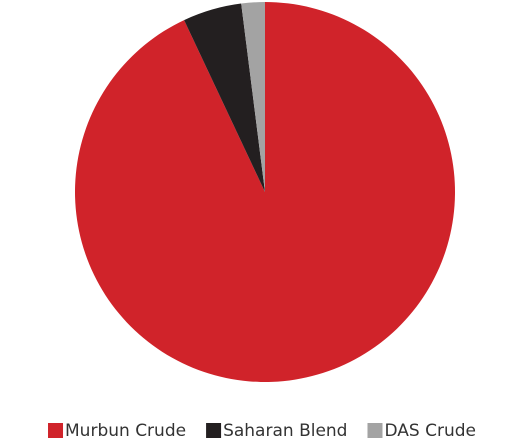 This screenshot has width=524, height=445. What do you see at coordinates (285, 431) in the screenshot?
I see `legend-label: Saharan Blend` at bounding box center [285, 431].